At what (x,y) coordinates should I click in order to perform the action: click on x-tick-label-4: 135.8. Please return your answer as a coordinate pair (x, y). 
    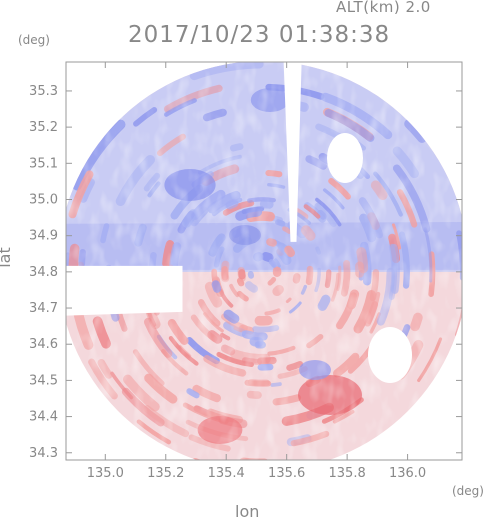
    Looking at the image, I should click on (347, 473).